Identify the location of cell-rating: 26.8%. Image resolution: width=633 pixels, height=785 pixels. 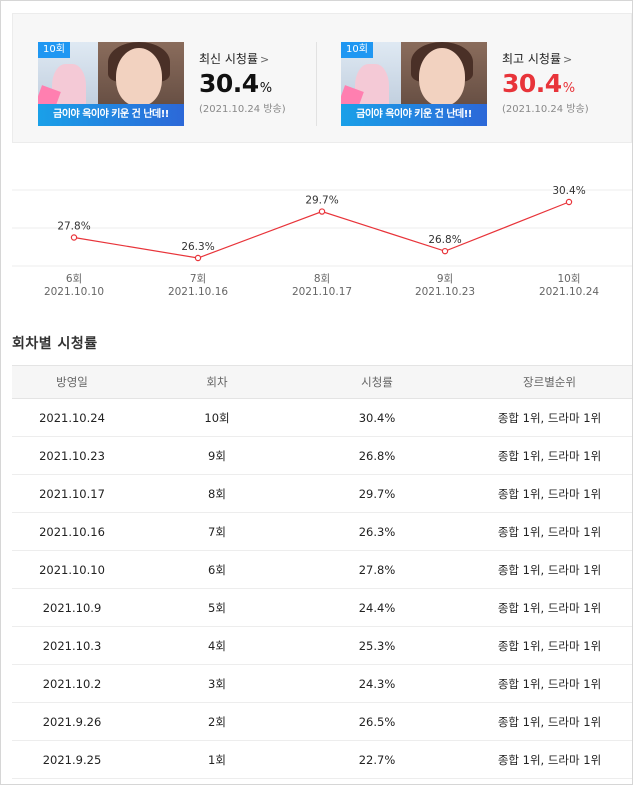
(377, 455).